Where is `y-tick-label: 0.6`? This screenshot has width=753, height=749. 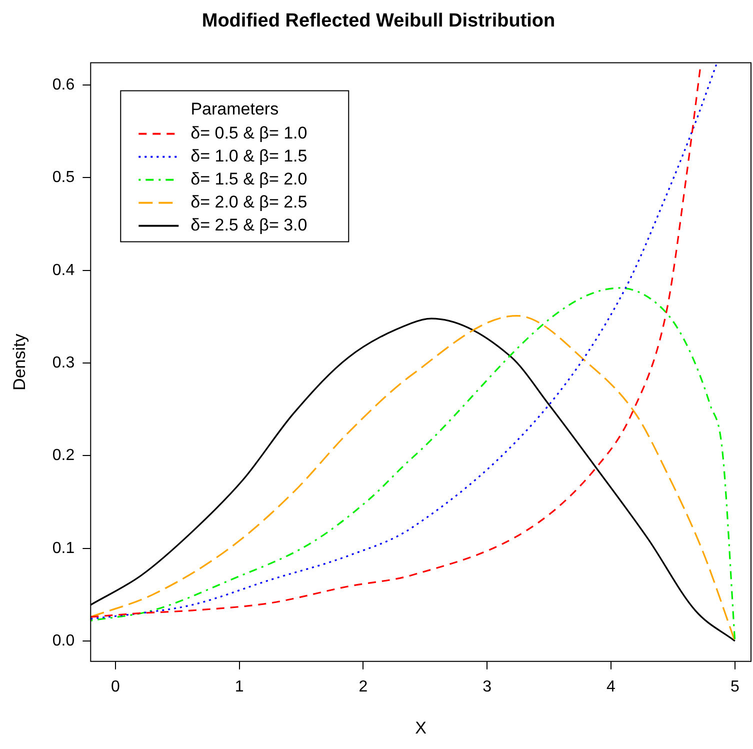 y-tick-label: 0.6 is located at coordinates (63, 85).